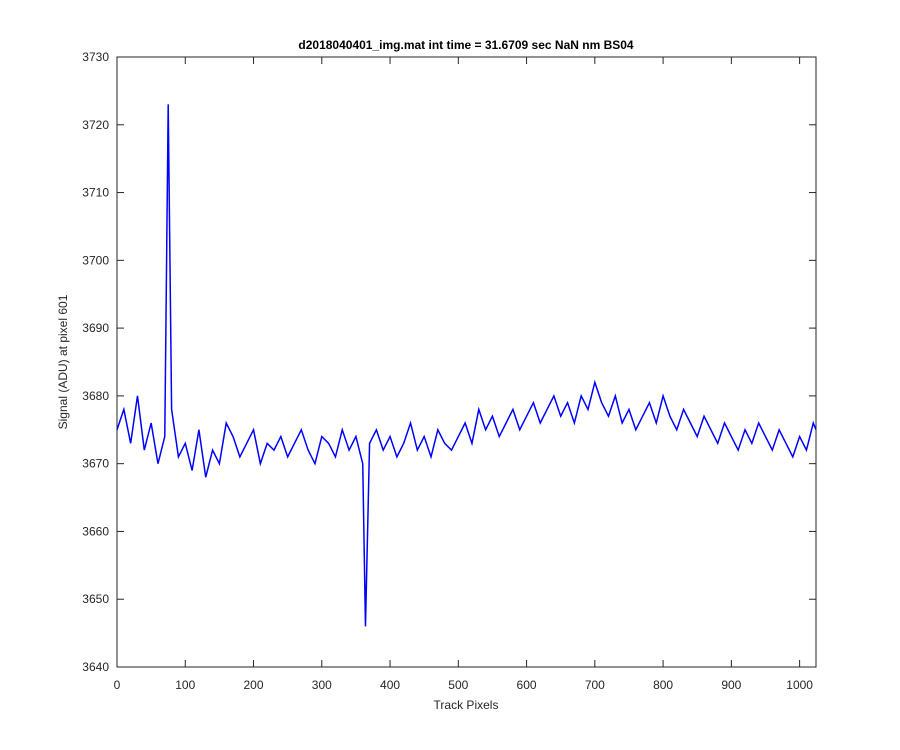 This screenshot has width=900, height=750. I want to click on y-tick-label: 3720, so click(95, 125).